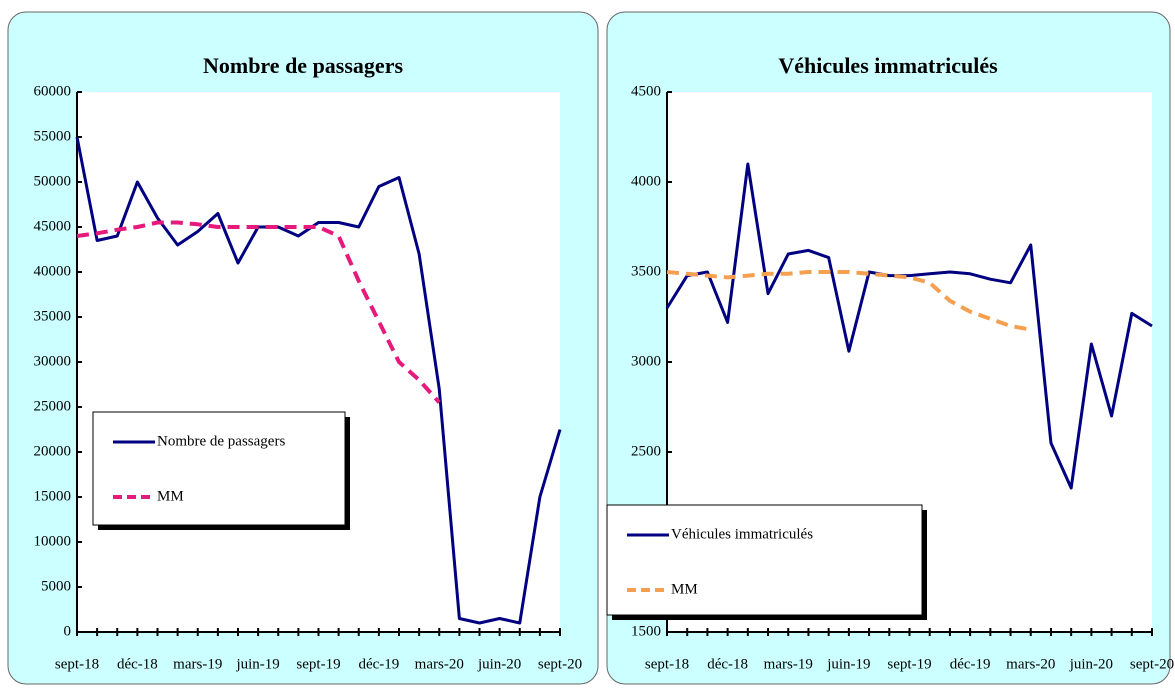 The width and height of the screenshot is (1175, 689). I want to click on y-tick-label: 3500, so click(646, 271).